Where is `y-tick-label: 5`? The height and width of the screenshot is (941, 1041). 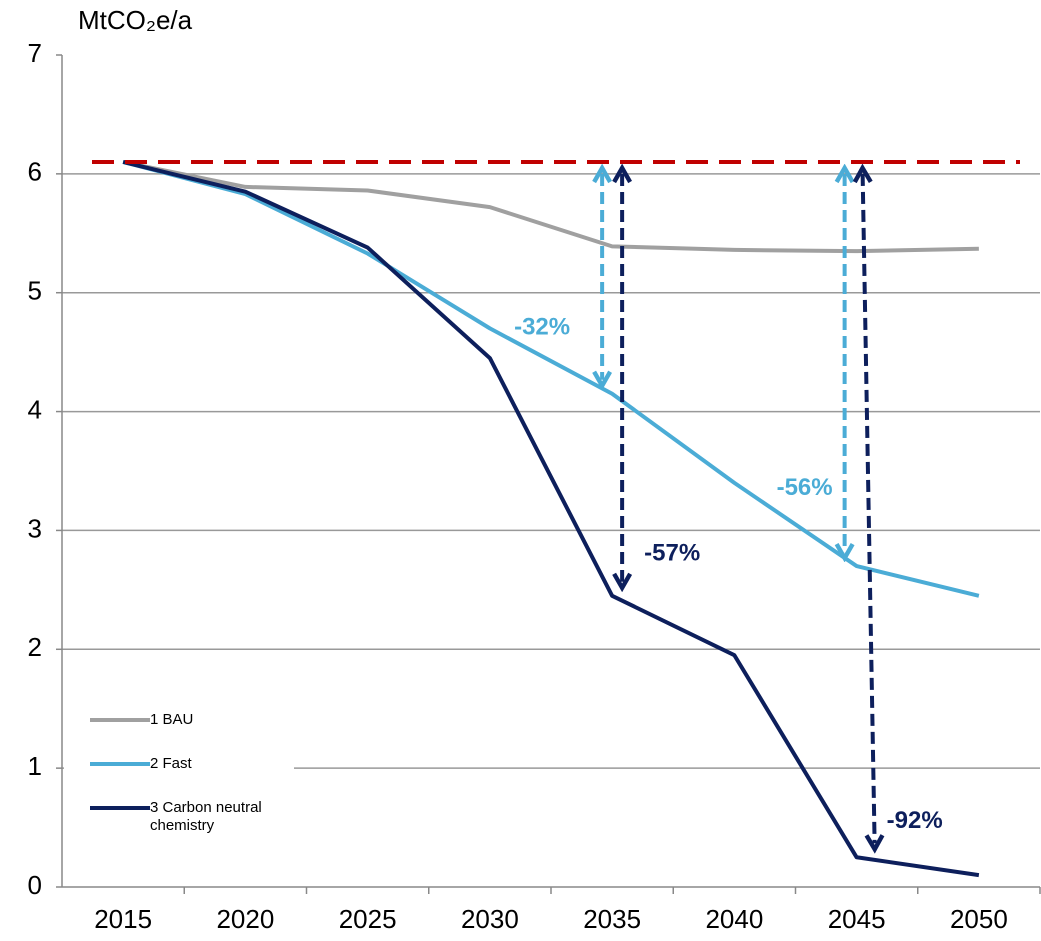
y-tick-label: 5 is located at coordinates (35, 291).